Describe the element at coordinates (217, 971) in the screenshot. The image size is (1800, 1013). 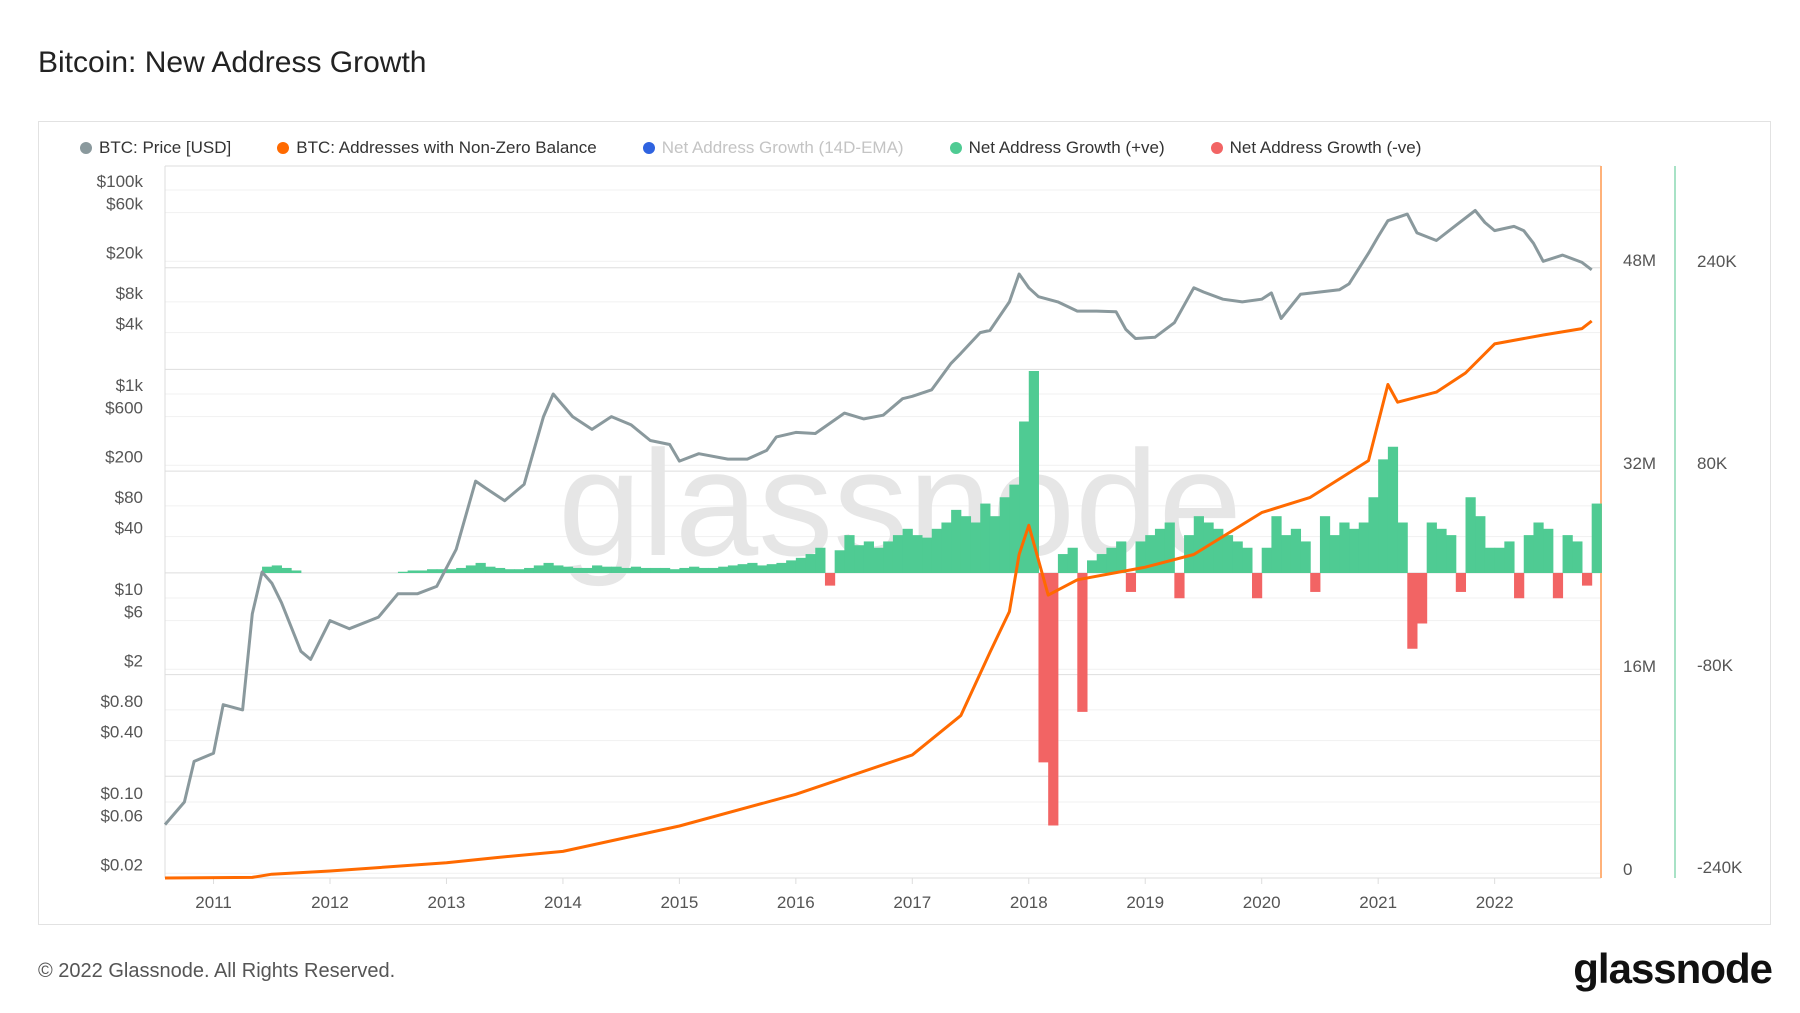
I see `copyright: © 2022 Glassnode. All Rights Reserved.` at that location.